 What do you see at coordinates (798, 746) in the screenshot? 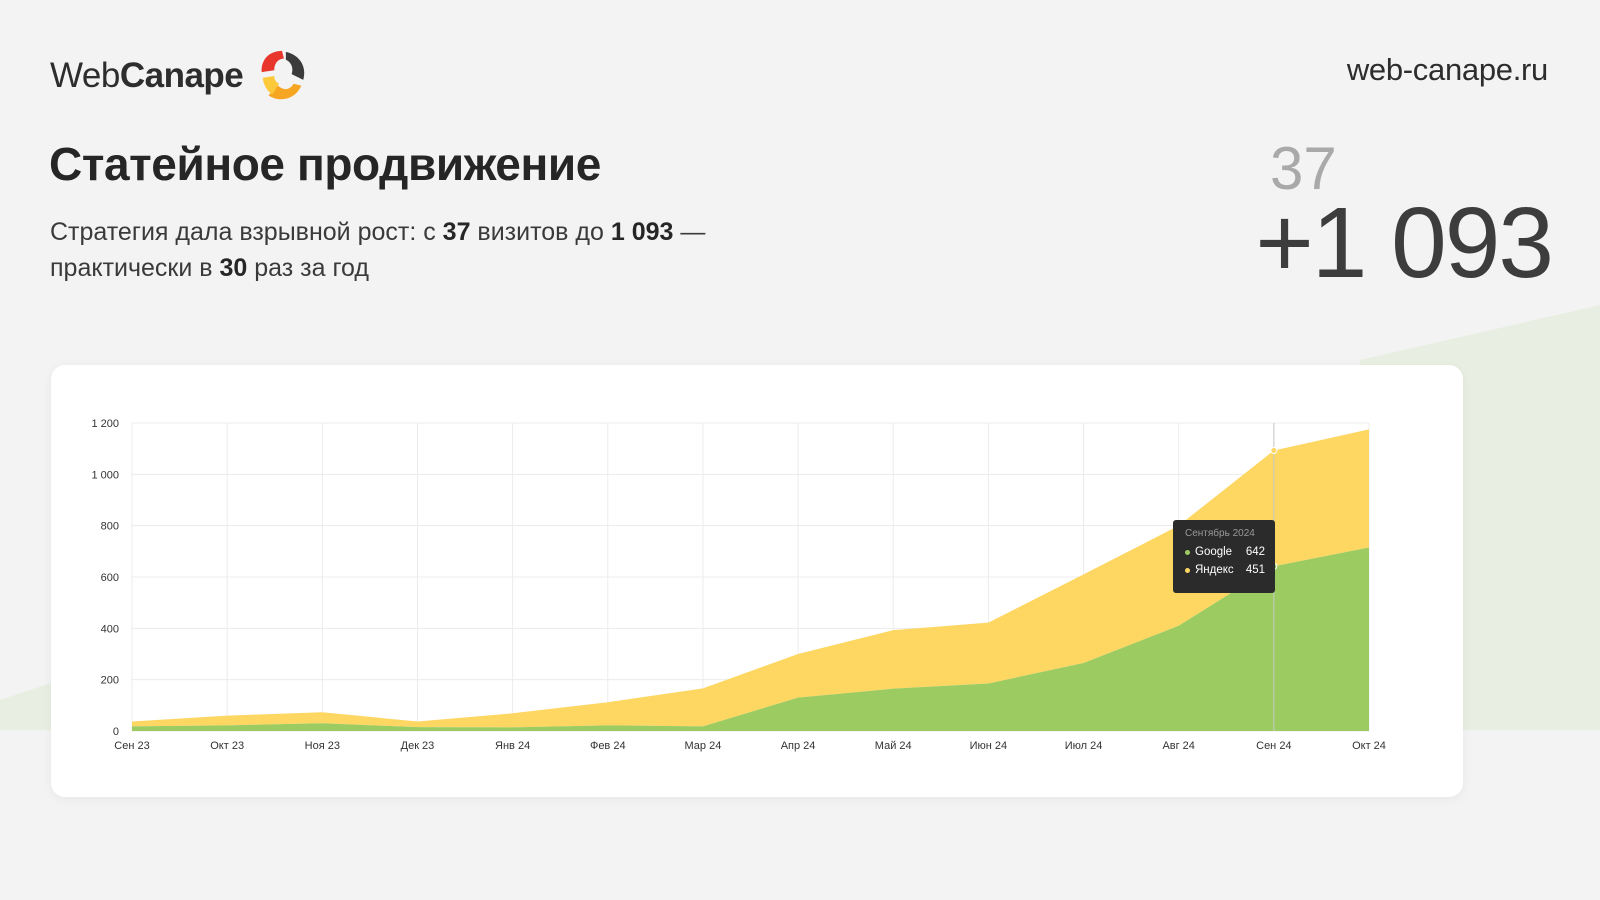
I see `x-tick-label: Апр 24` at bounding box center [798, 746].